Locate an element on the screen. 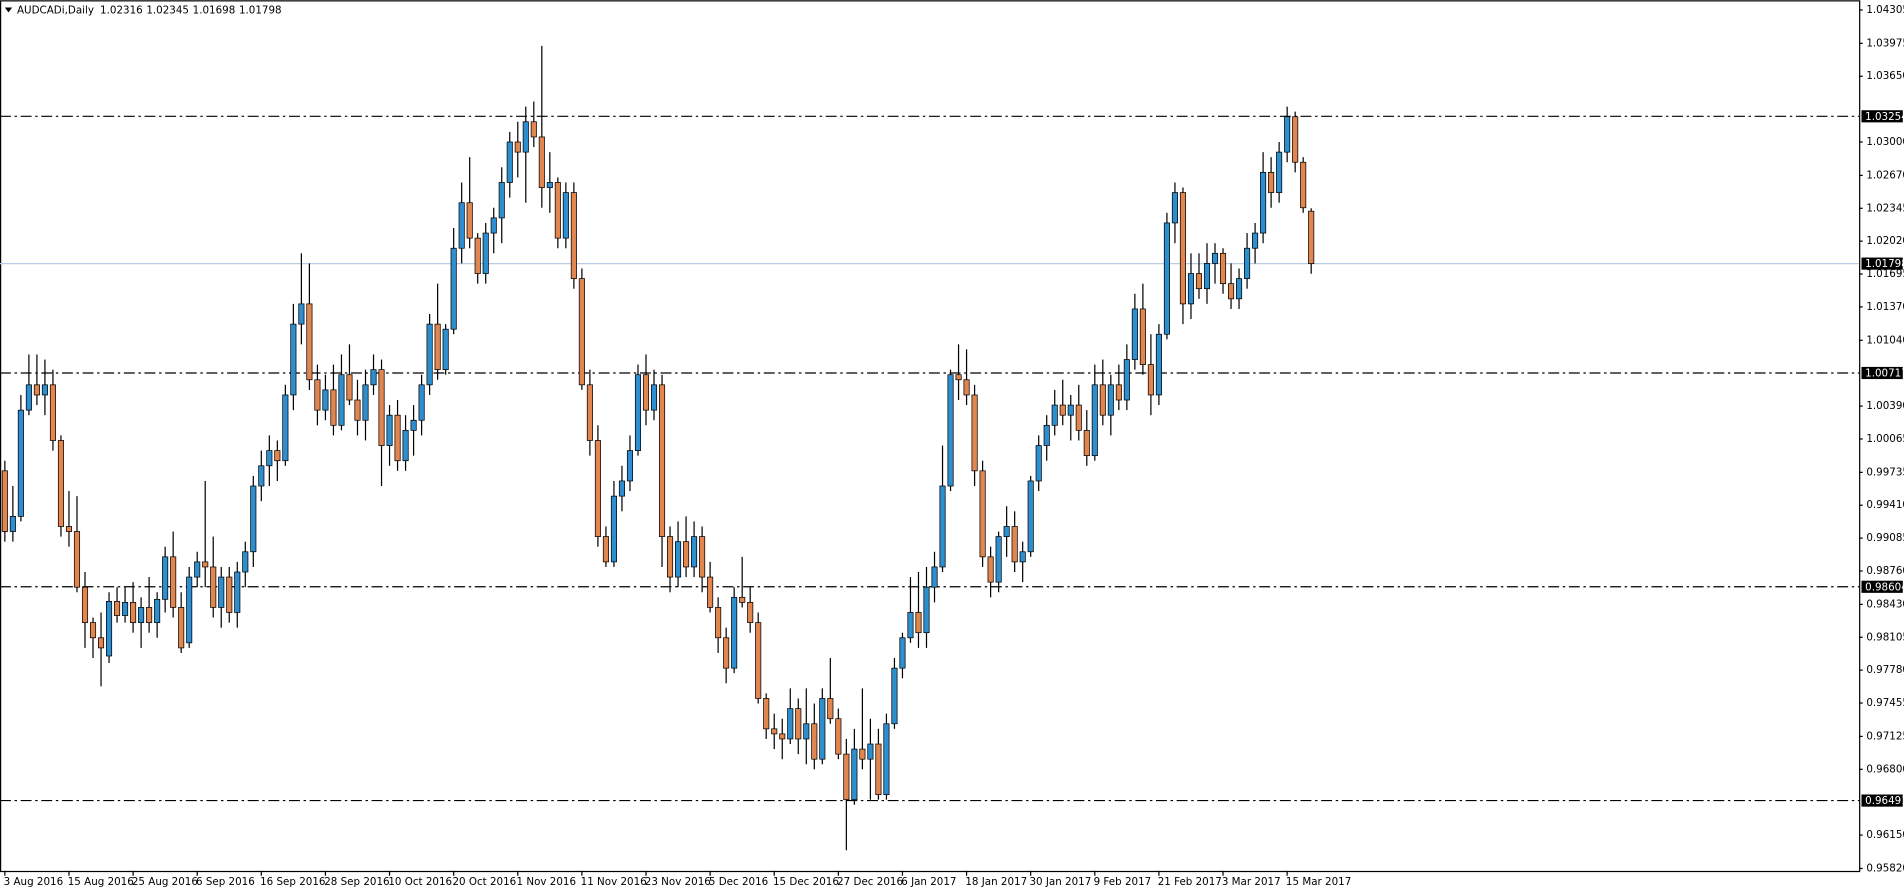  y-tick-label: 1.02020 is located at coordinates (1885, 241).